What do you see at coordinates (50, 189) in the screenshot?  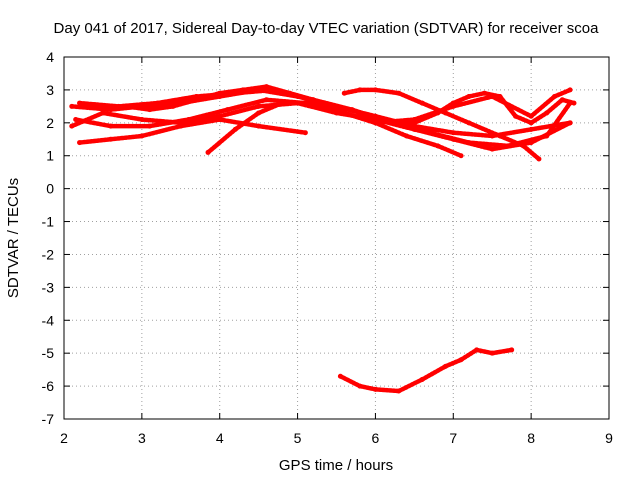 I see `y-tick-label: 0` at bounding box center [50, 189].